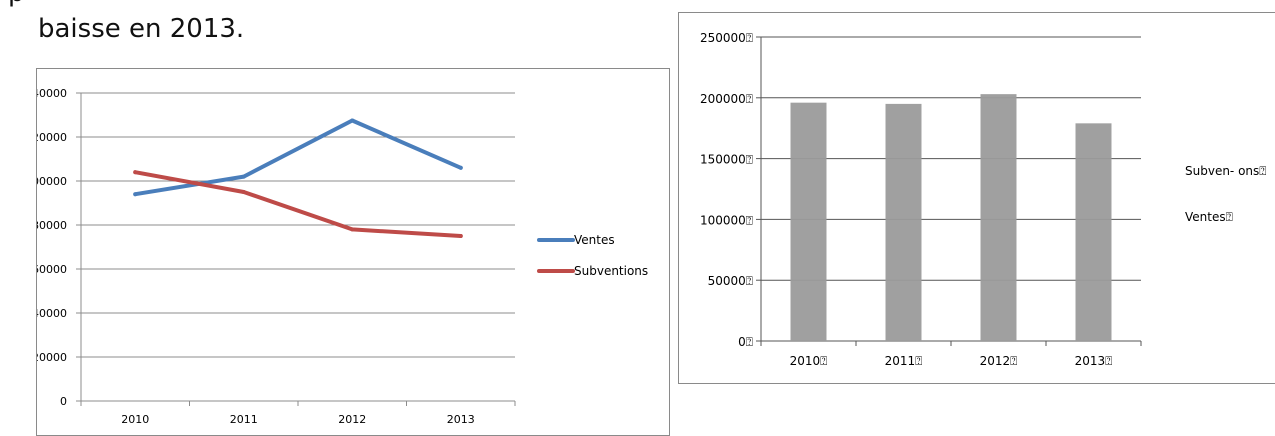 This screenshot has width=1275, height=436. What do you see at coordinates (726, 220) in the screenshot?
I see `y-tick-label: 100000⍰` at bounding box center [726, 220].